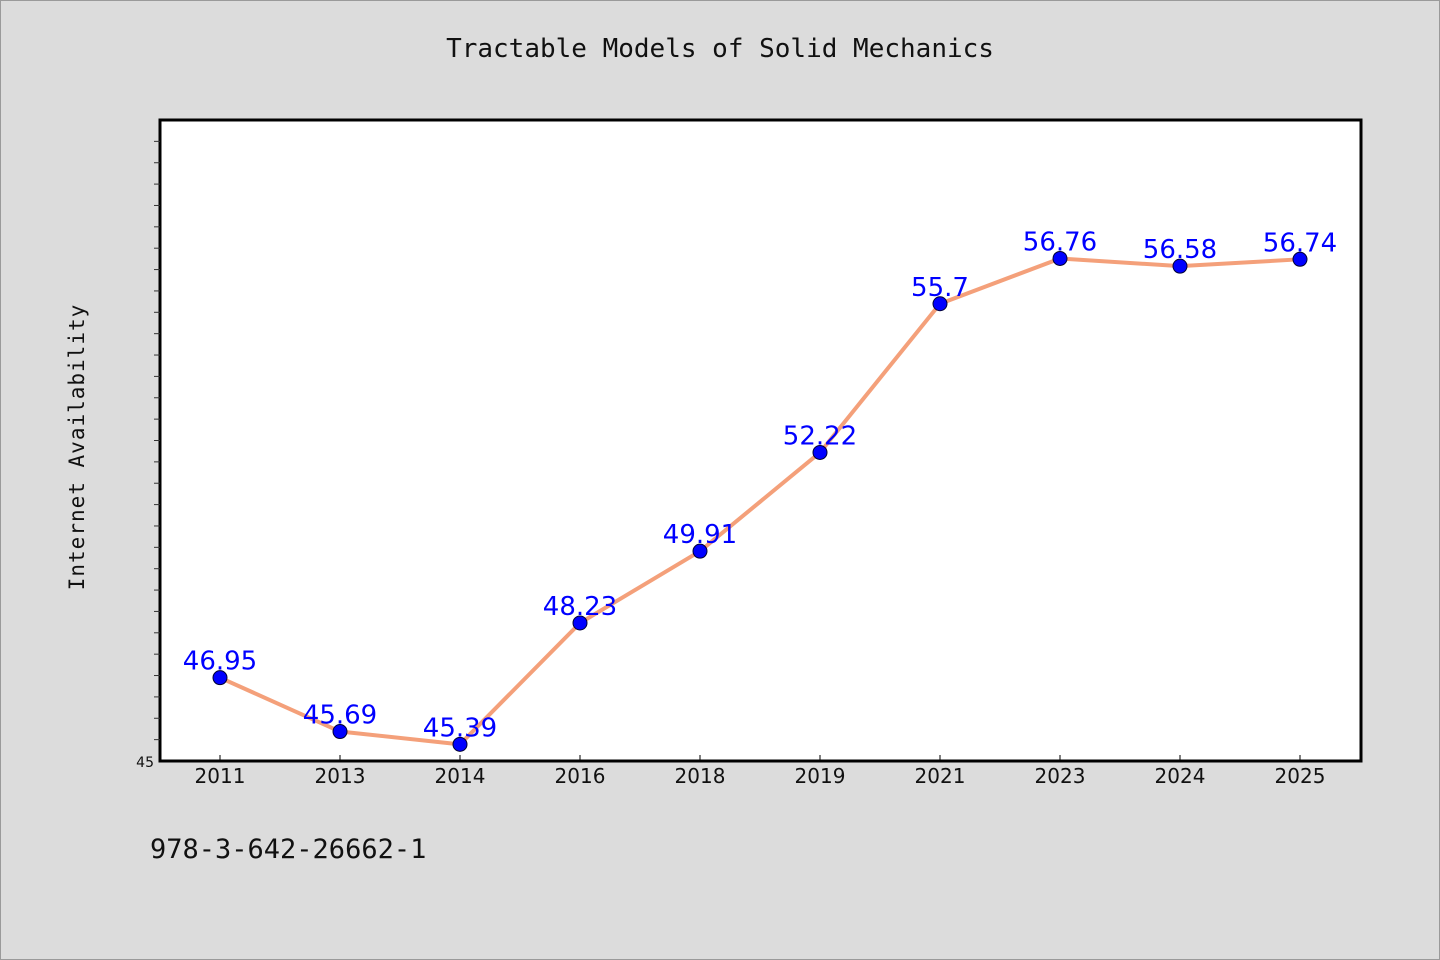  What do you see at coordinates (145, 763) in the screenshot?
I see `y-tick-label: 45` at bounding box center [145, 763].